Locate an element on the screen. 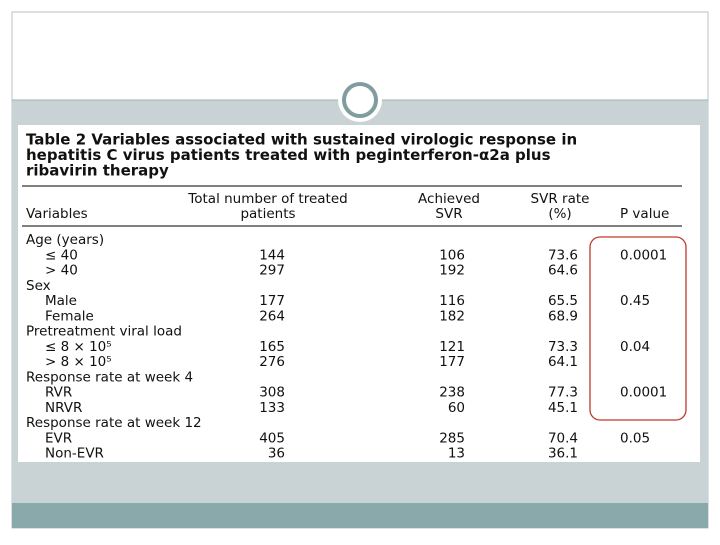 This screenshot has height=545, width=720. group-label: Sex is located at coordinates (38, 286).